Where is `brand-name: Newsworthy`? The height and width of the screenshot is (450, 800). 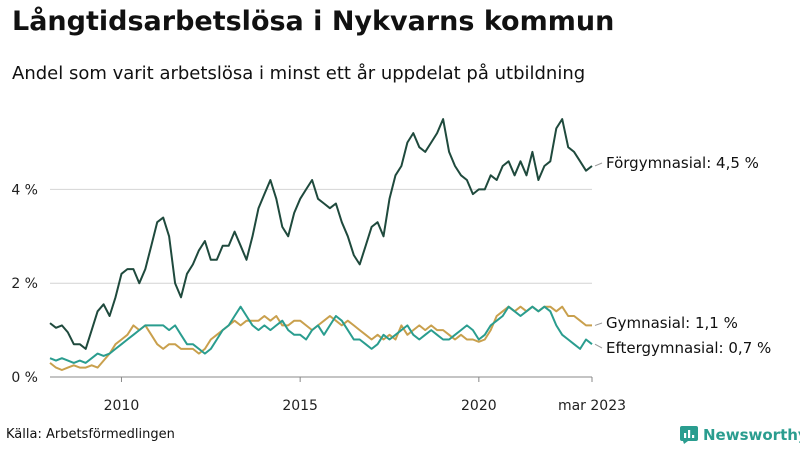
brand-name: Newsworthy is located at coordinates (751, 435).